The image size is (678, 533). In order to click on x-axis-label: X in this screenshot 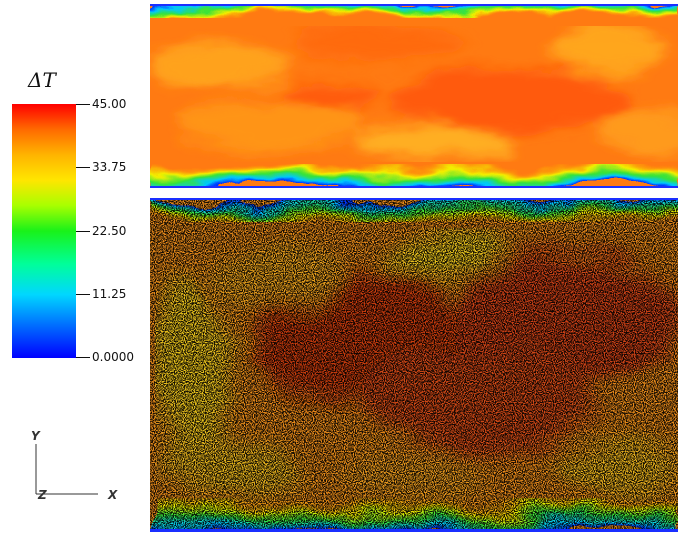, I will do `click(112, 495)`.